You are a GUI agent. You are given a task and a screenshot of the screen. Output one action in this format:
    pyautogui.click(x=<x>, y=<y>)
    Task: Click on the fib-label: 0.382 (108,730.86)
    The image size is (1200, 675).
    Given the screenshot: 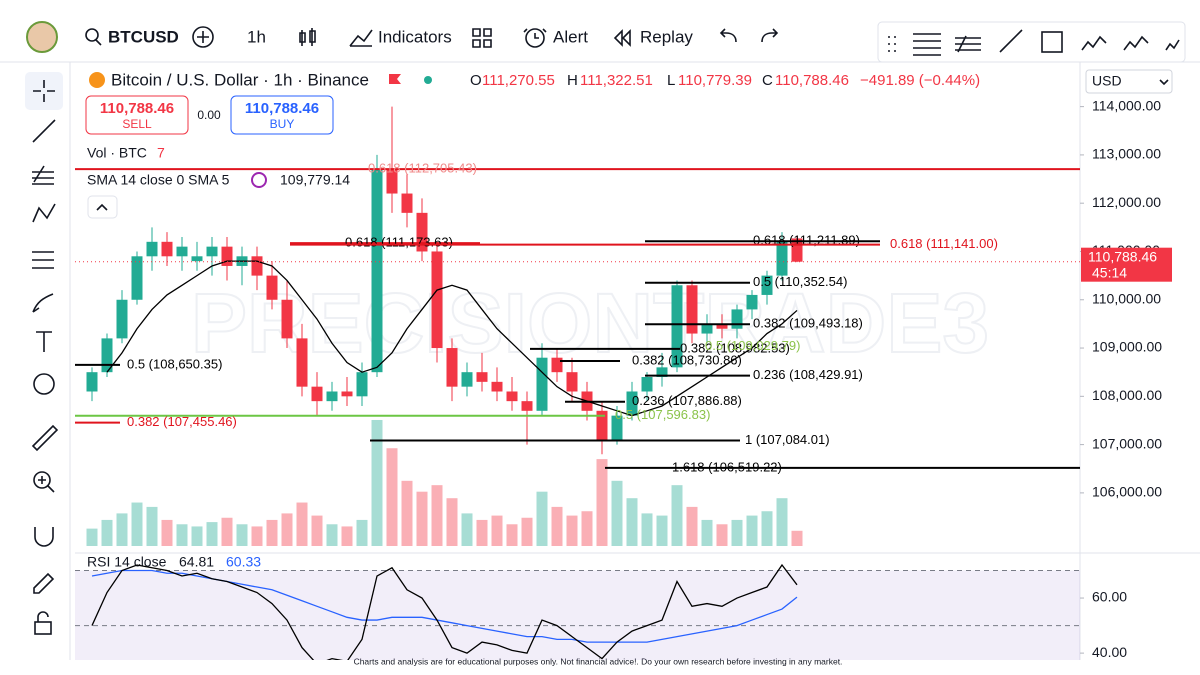 What is the action you would take?
    pyautogui.click(x=687, y=359)
    